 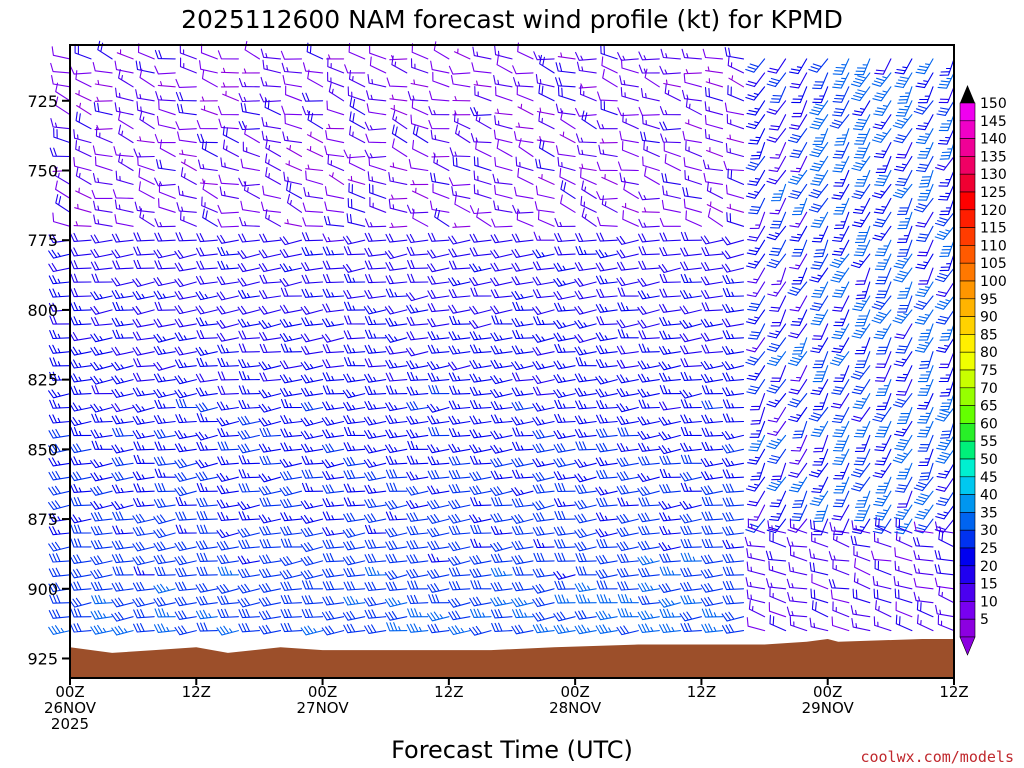 What do you see at coordinates (69, 692) in the screenshot?
I see `x-tick-label: 00Z` at bounding box center [69, 692].